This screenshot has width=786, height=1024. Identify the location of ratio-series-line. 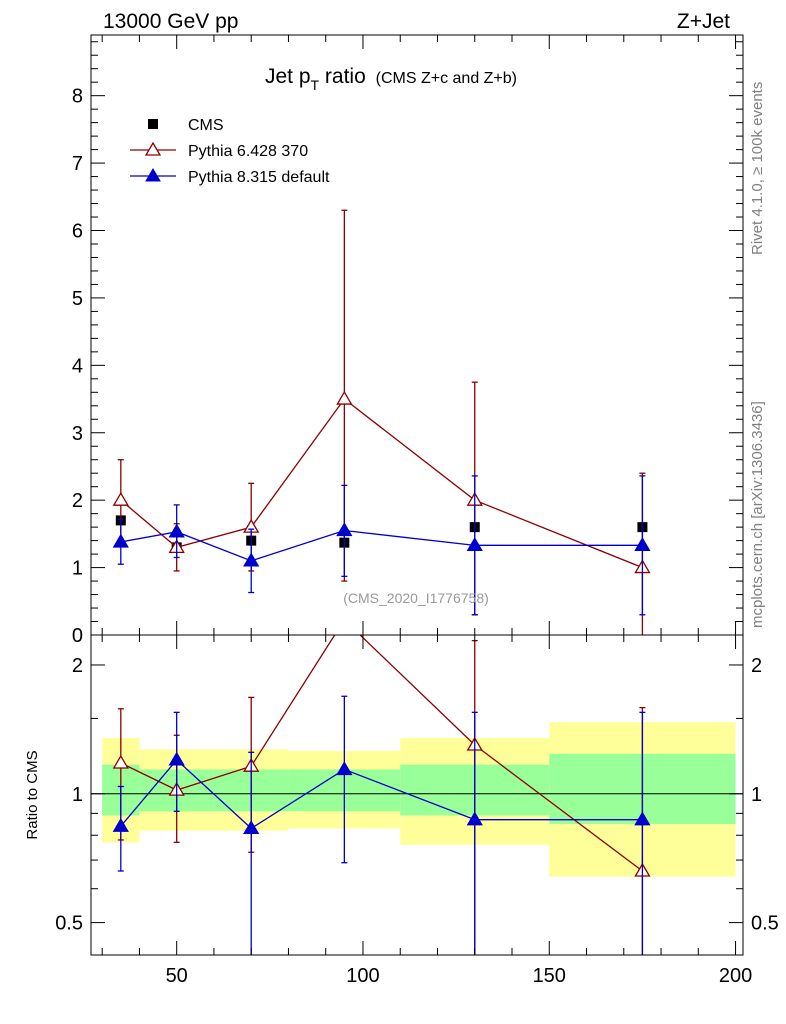
(381, 794).